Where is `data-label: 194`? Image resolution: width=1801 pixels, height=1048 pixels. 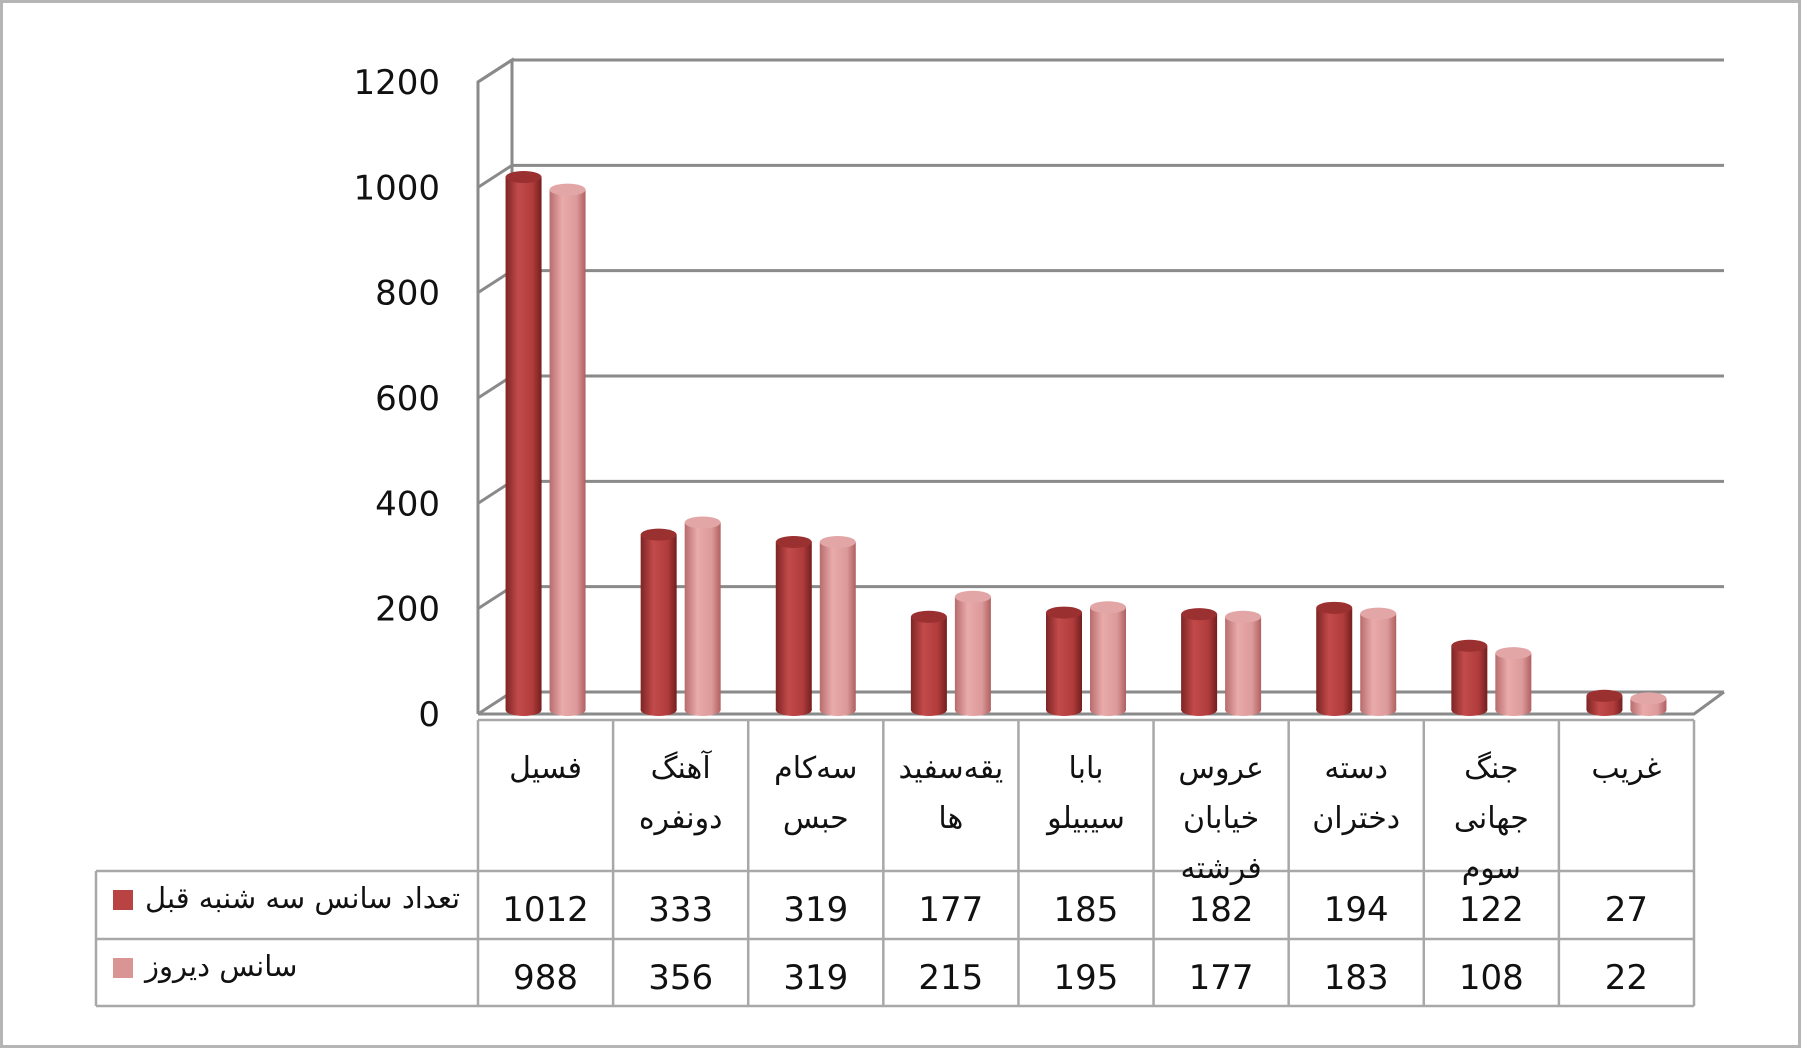
data-label: 194 is located at coordinates (1356, 910).